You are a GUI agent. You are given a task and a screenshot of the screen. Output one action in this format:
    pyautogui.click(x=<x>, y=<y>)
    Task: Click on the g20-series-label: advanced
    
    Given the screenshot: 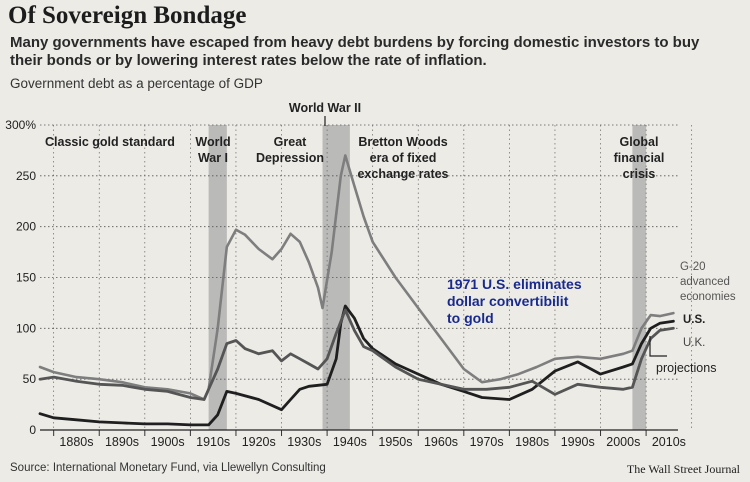 What is the action you would take?
    pyautogui.click(x=705, y=282)
    